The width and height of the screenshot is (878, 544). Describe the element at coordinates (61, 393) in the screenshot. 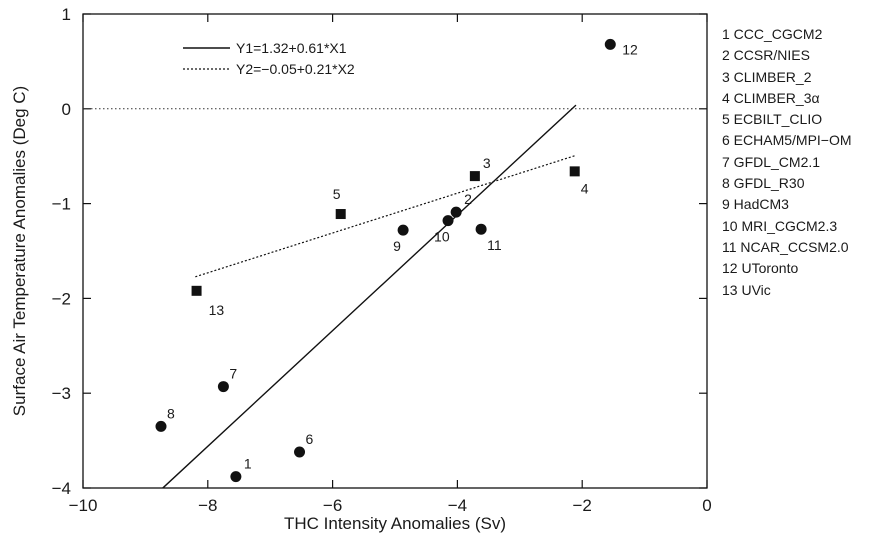

I see `y-tick-label: −3` at that location.